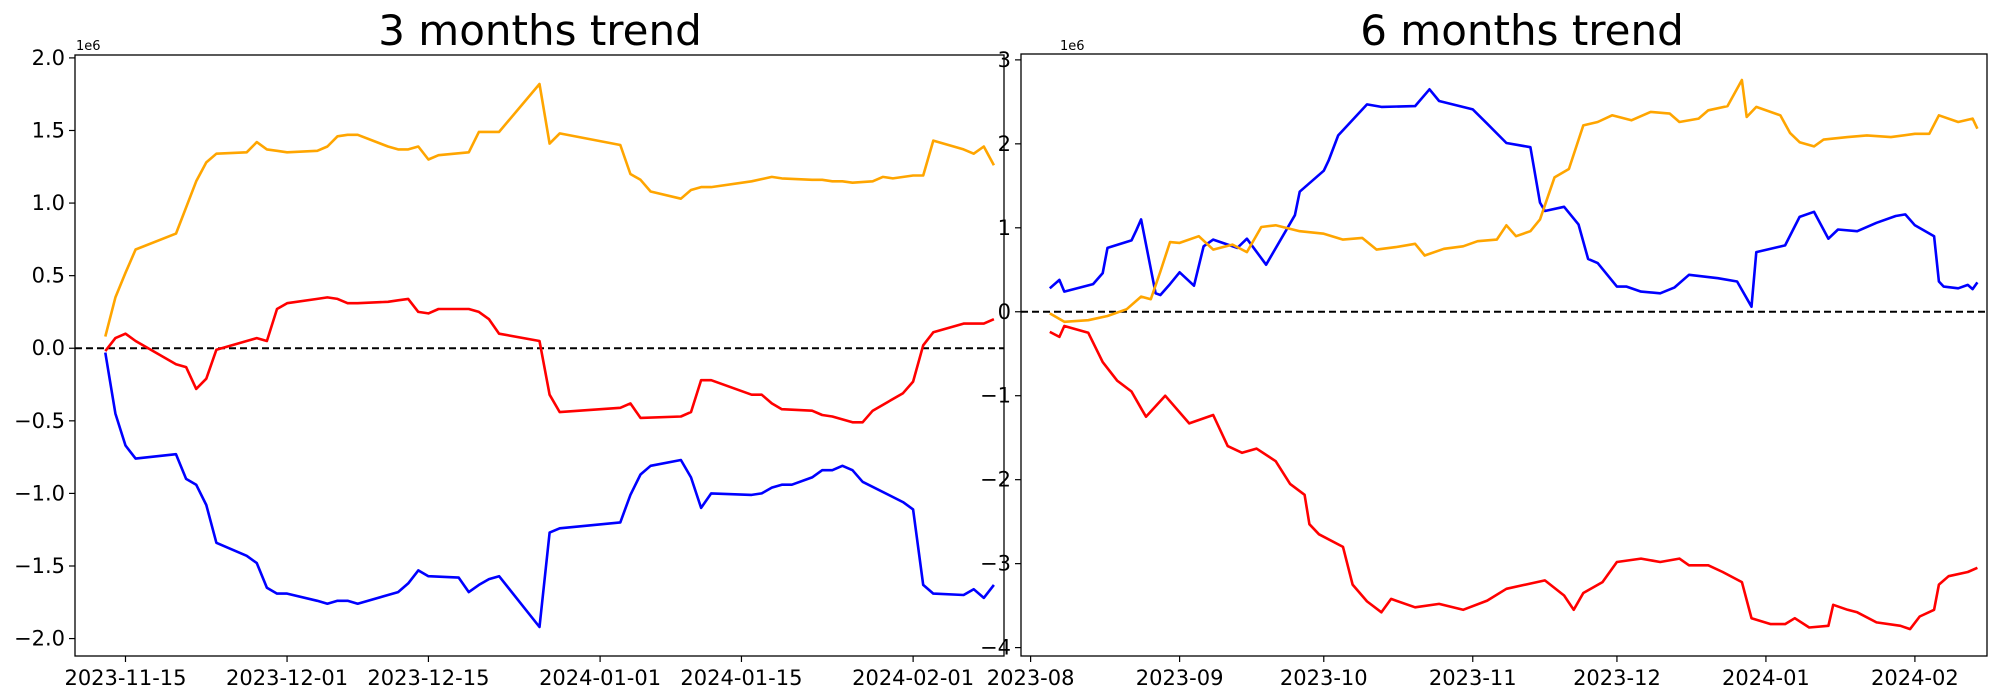  What do you see at coordinates (1522, 30) in the screenshot?
I see `chart-title: 6 months trend` at bounding box center [1522, 30].